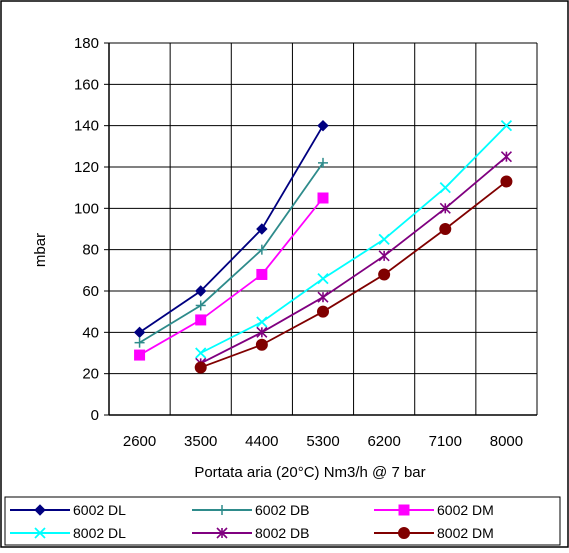  I want to click on legend-label: 8002 DB, so click(282, 533).